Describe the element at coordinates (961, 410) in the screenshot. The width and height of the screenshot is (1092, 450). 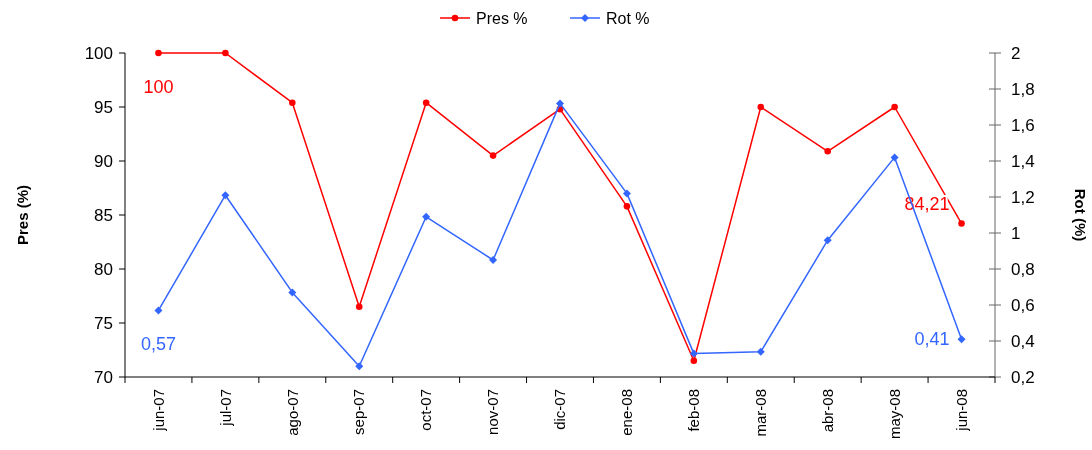
I see `x-tick-label: jun-08` at that location.